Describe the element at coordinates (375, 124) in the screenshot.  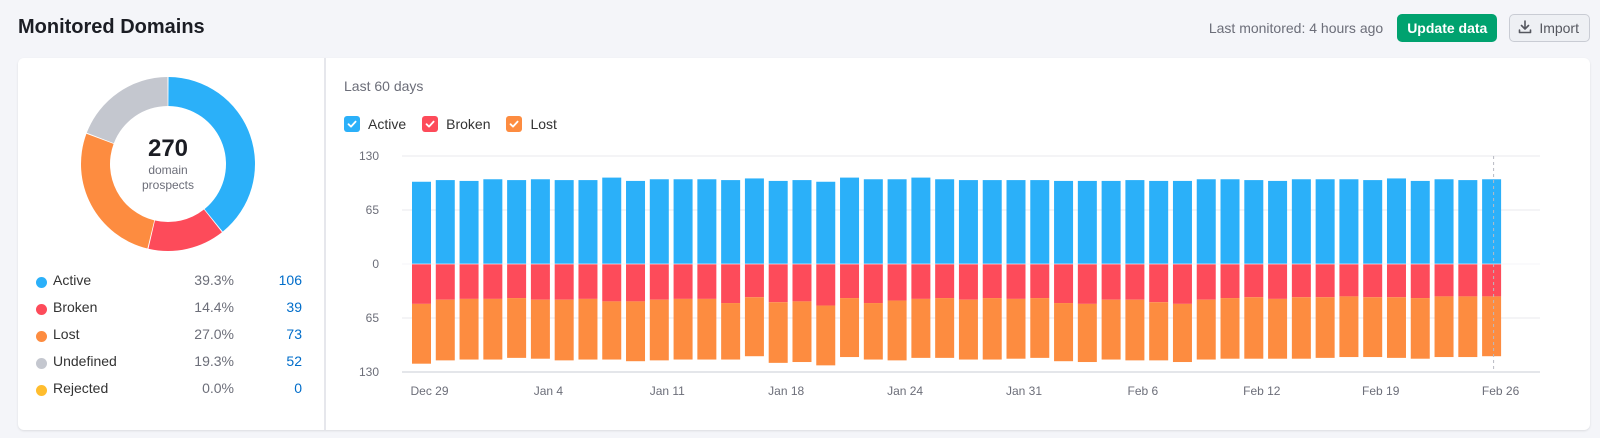
I see `series-toggle-active: Active` at that location.